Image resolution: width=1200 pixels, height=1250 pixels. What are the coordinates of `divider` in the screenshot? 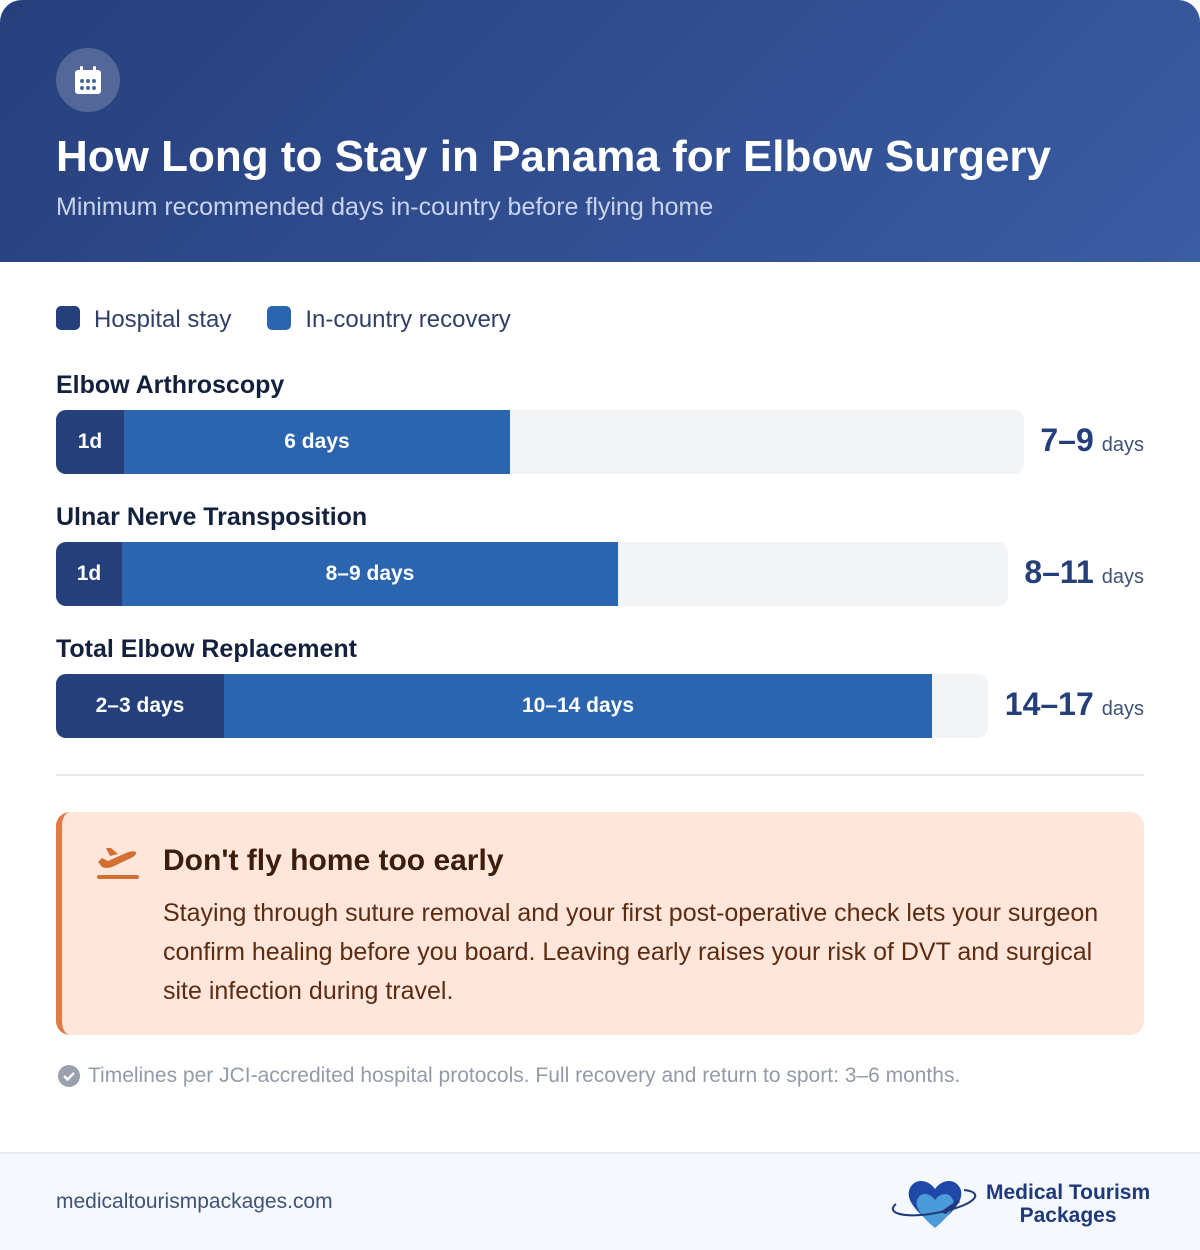 It's located at (600, 775).